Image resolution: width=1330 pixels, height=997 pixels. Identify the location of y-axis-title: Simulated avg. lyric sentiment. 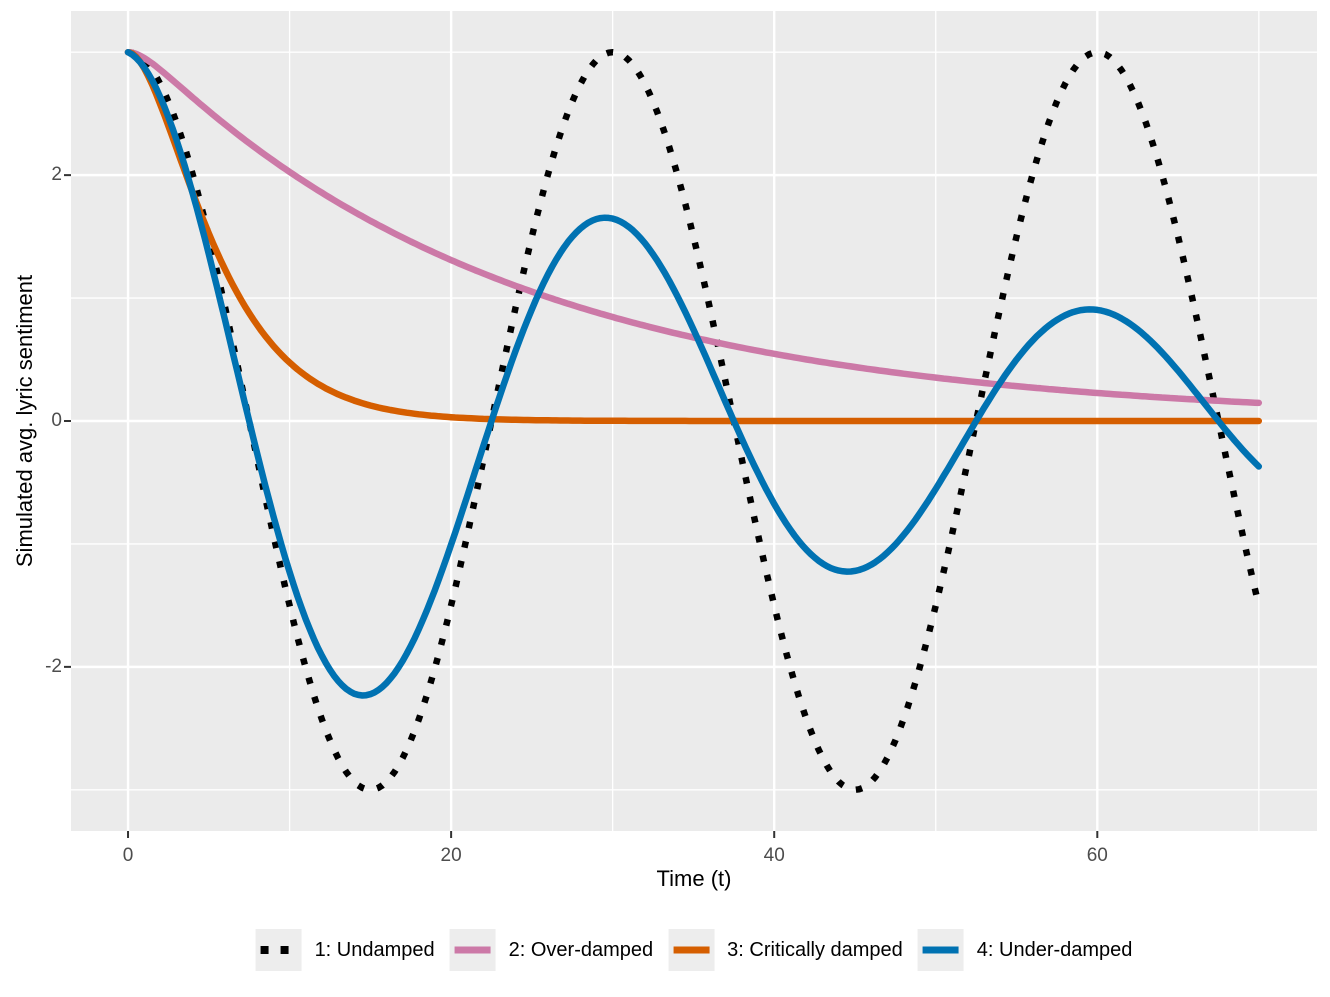
(24, 421).